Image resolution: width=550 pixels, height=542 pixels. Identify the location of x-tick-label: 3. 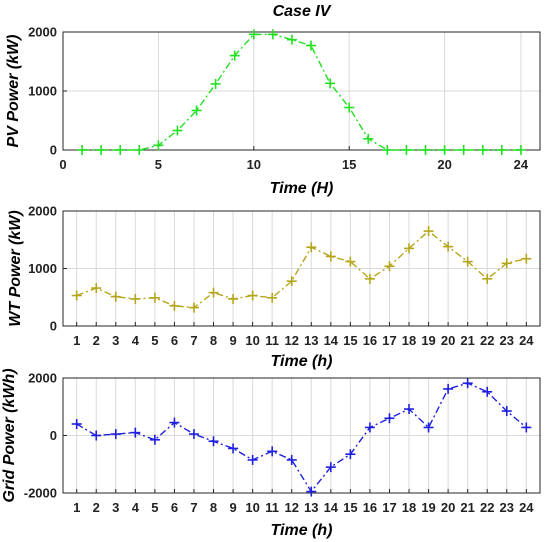
(115, 507).